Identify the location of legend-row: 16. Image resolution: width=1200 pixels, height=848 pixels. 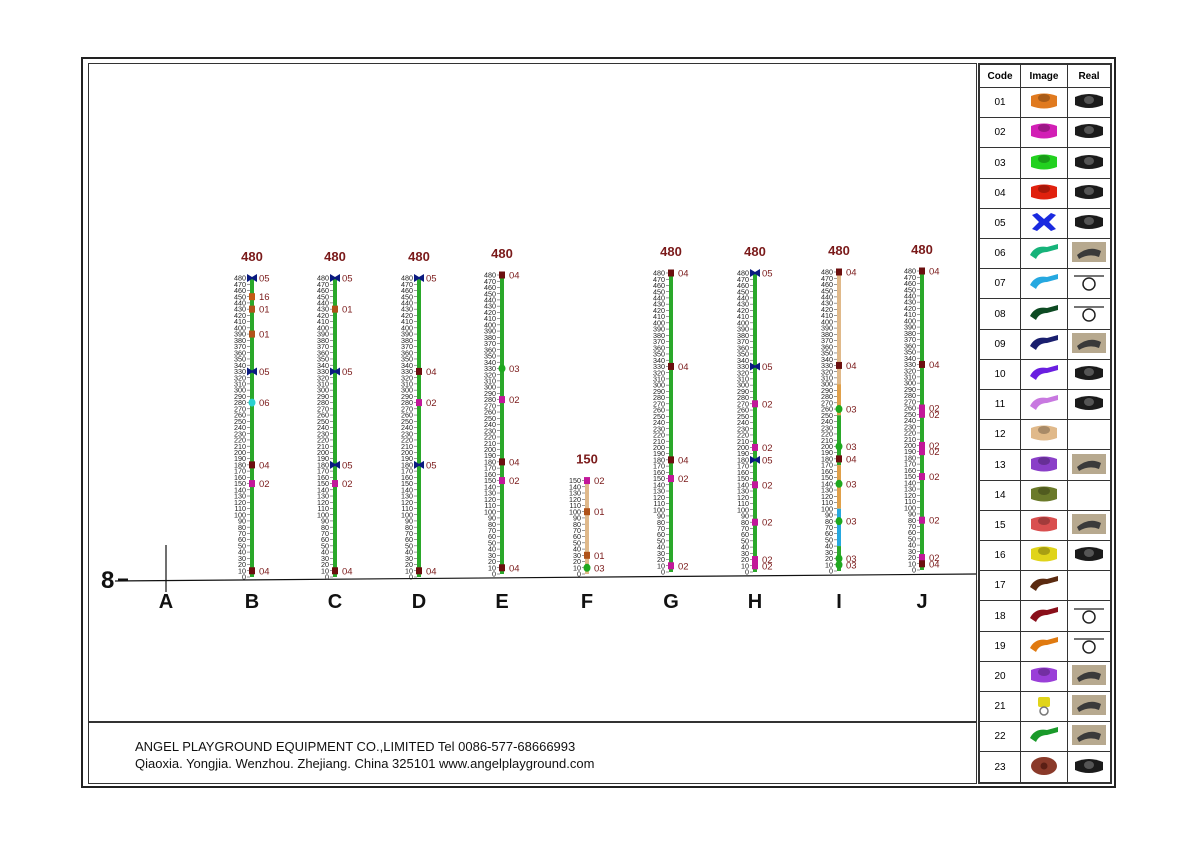
(1045, 556).